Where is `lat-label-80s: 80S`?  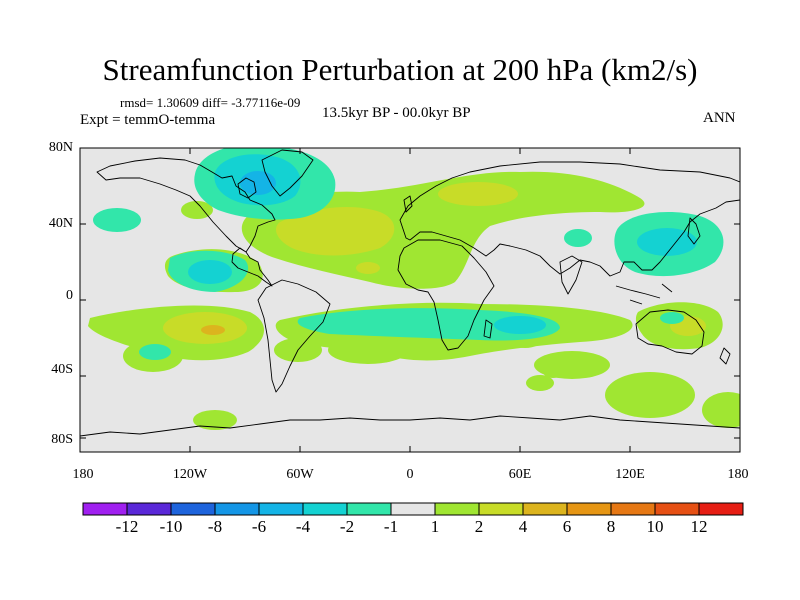 lat-label-80s: 80S is located at coordinates (62, 439).